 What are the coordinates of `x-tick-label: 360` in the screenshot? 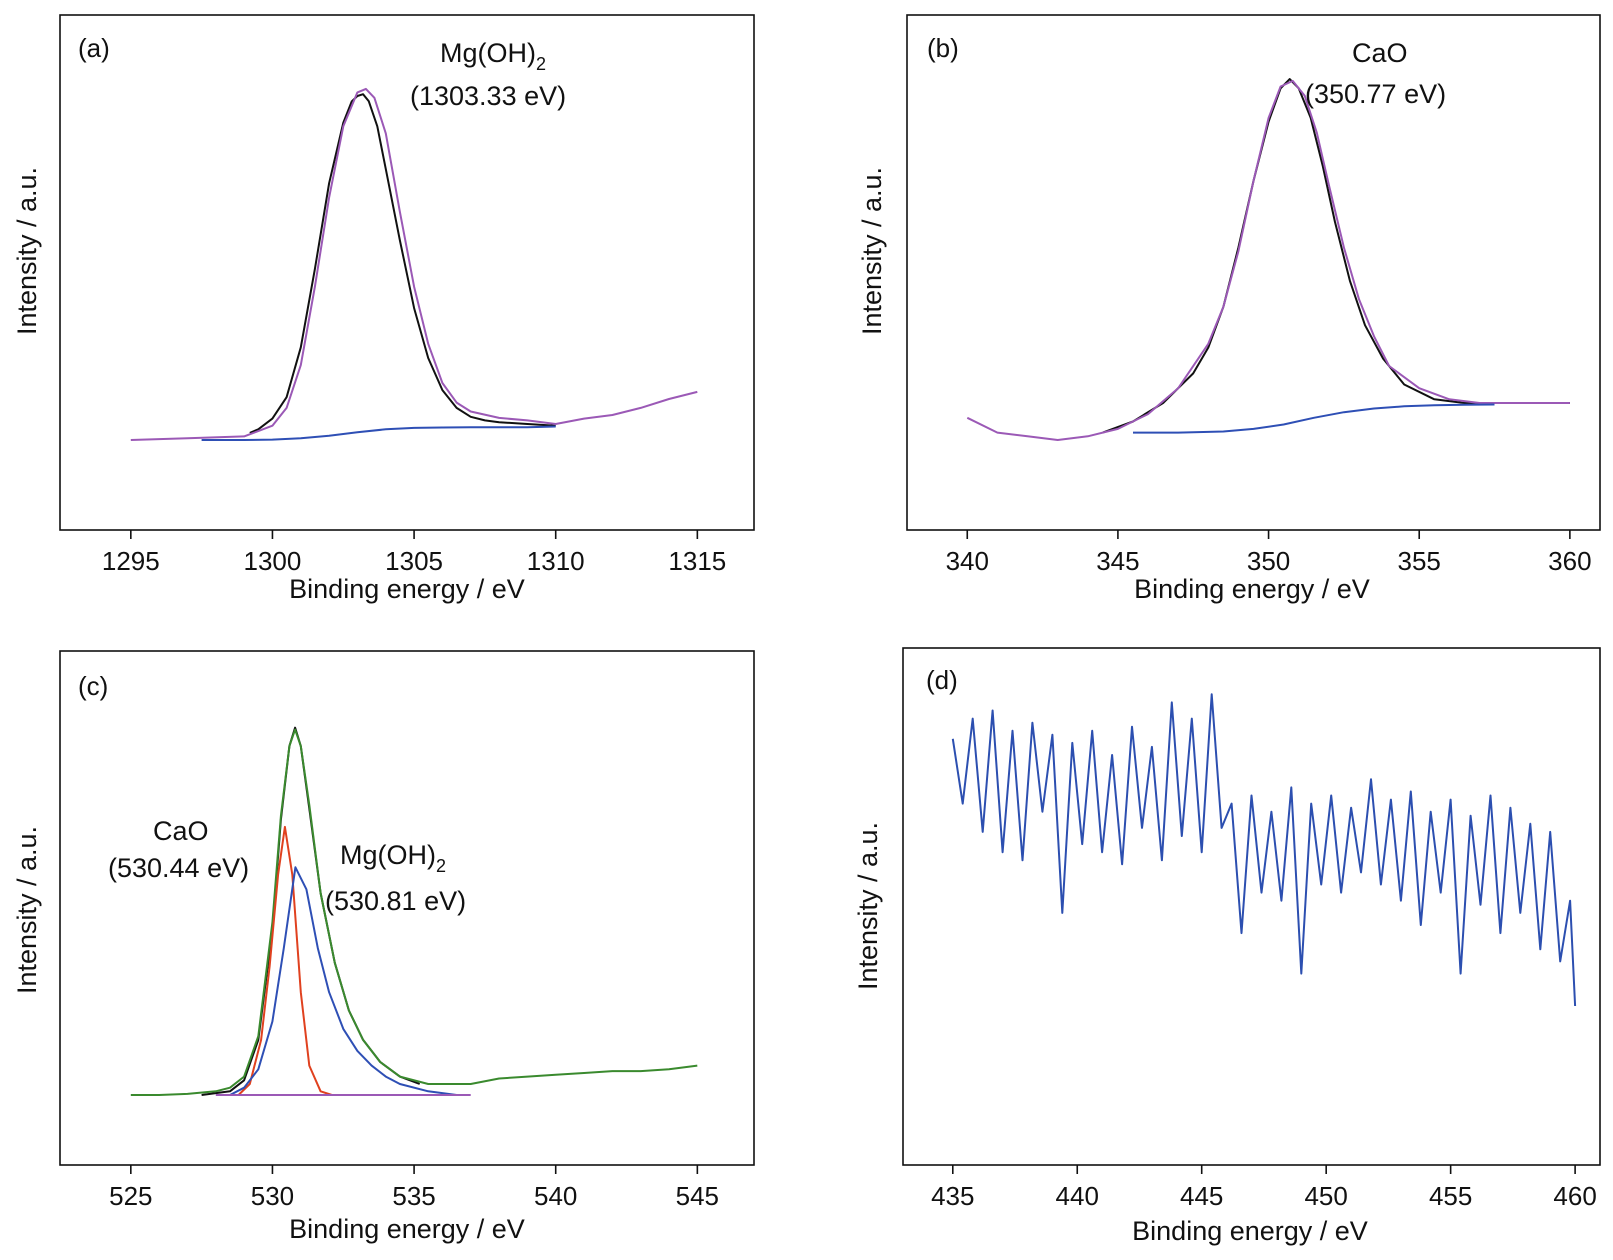 It's located at (1569, 561).